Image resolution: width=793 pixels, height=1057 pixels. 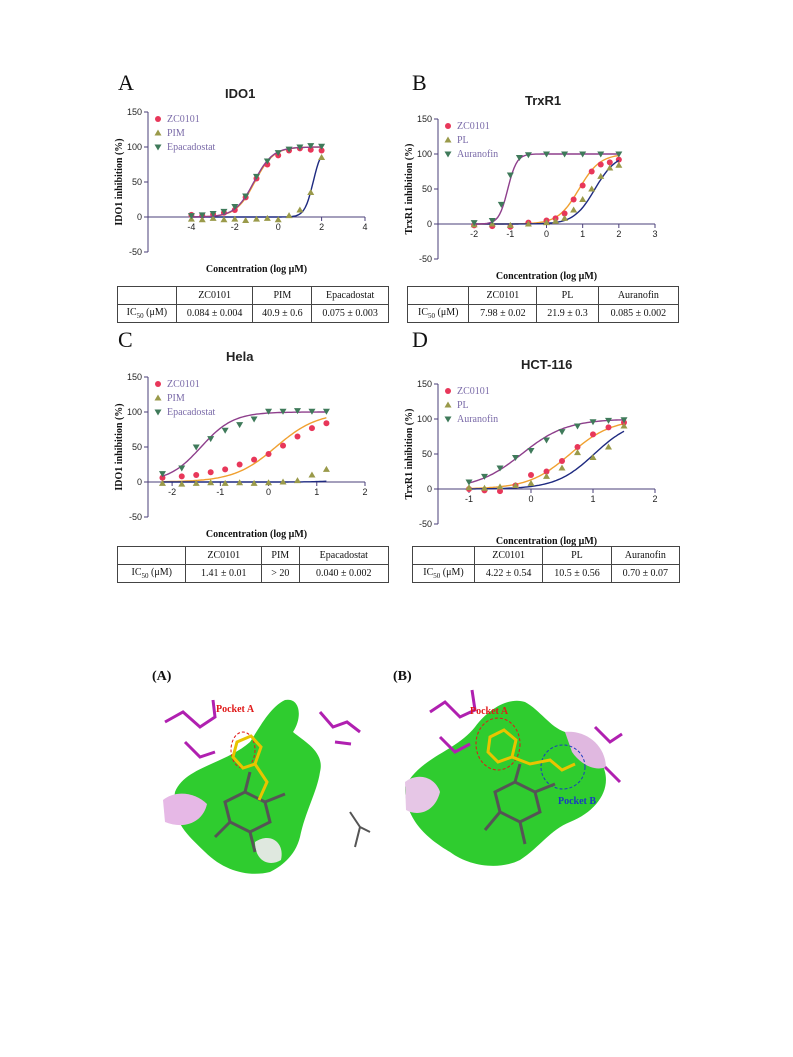 What do you see at coordinates (321, 227) in the screenshot?
I see `x-tick-label: 2` at bounding box center [321, 227].